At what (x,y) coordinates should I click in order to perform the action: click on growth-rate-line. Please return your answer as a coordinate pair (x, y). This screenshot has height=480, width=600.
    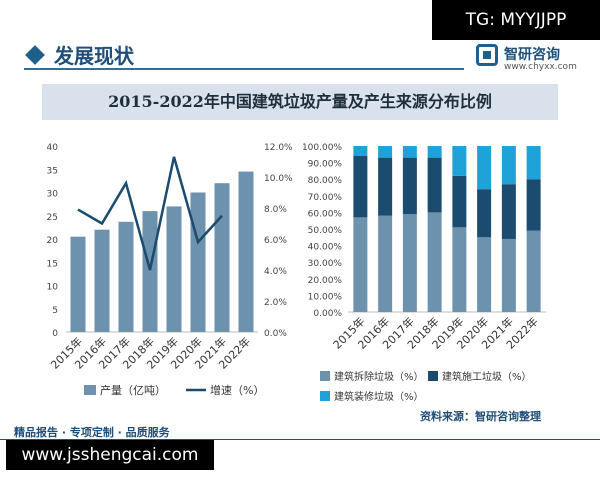
    Looking at the image, I should click on (150, 213).